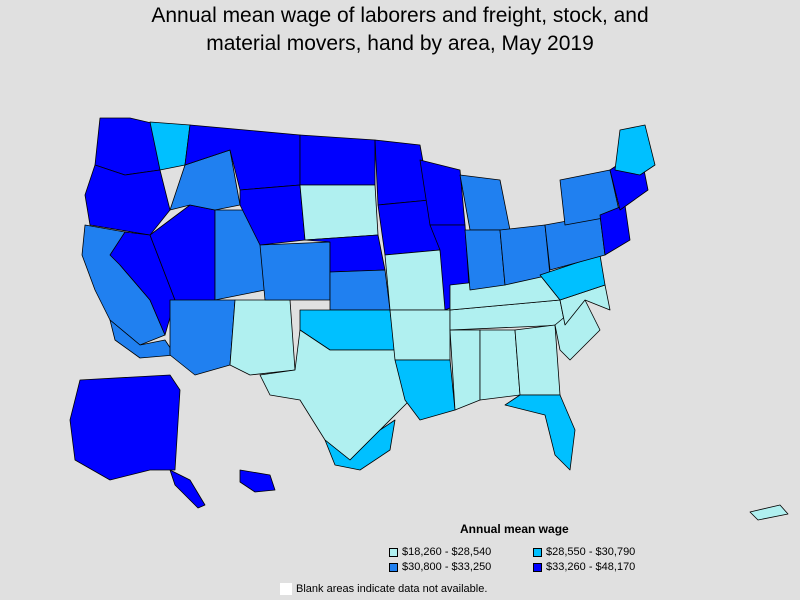 The height and width of the screenshot is (600, 800). Describe the element at coordinates (540, 432) in the screenshot. I see `region-florida` at that location.